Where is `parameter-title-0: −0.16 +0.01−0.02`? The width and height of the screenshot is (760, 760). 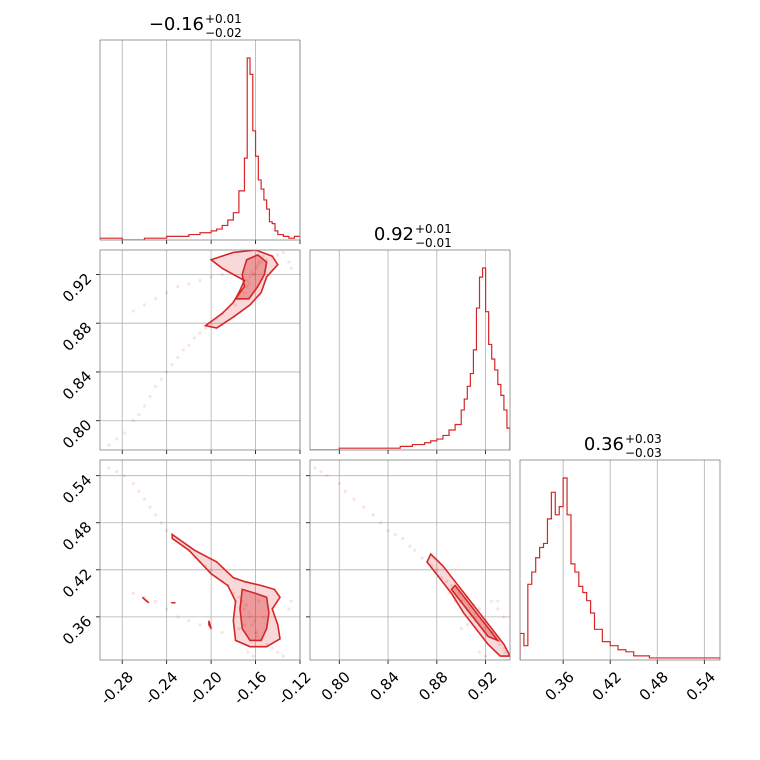 parameter-title-0: −0.16 +0.01−0.02 is located at coordinates (195, 26).